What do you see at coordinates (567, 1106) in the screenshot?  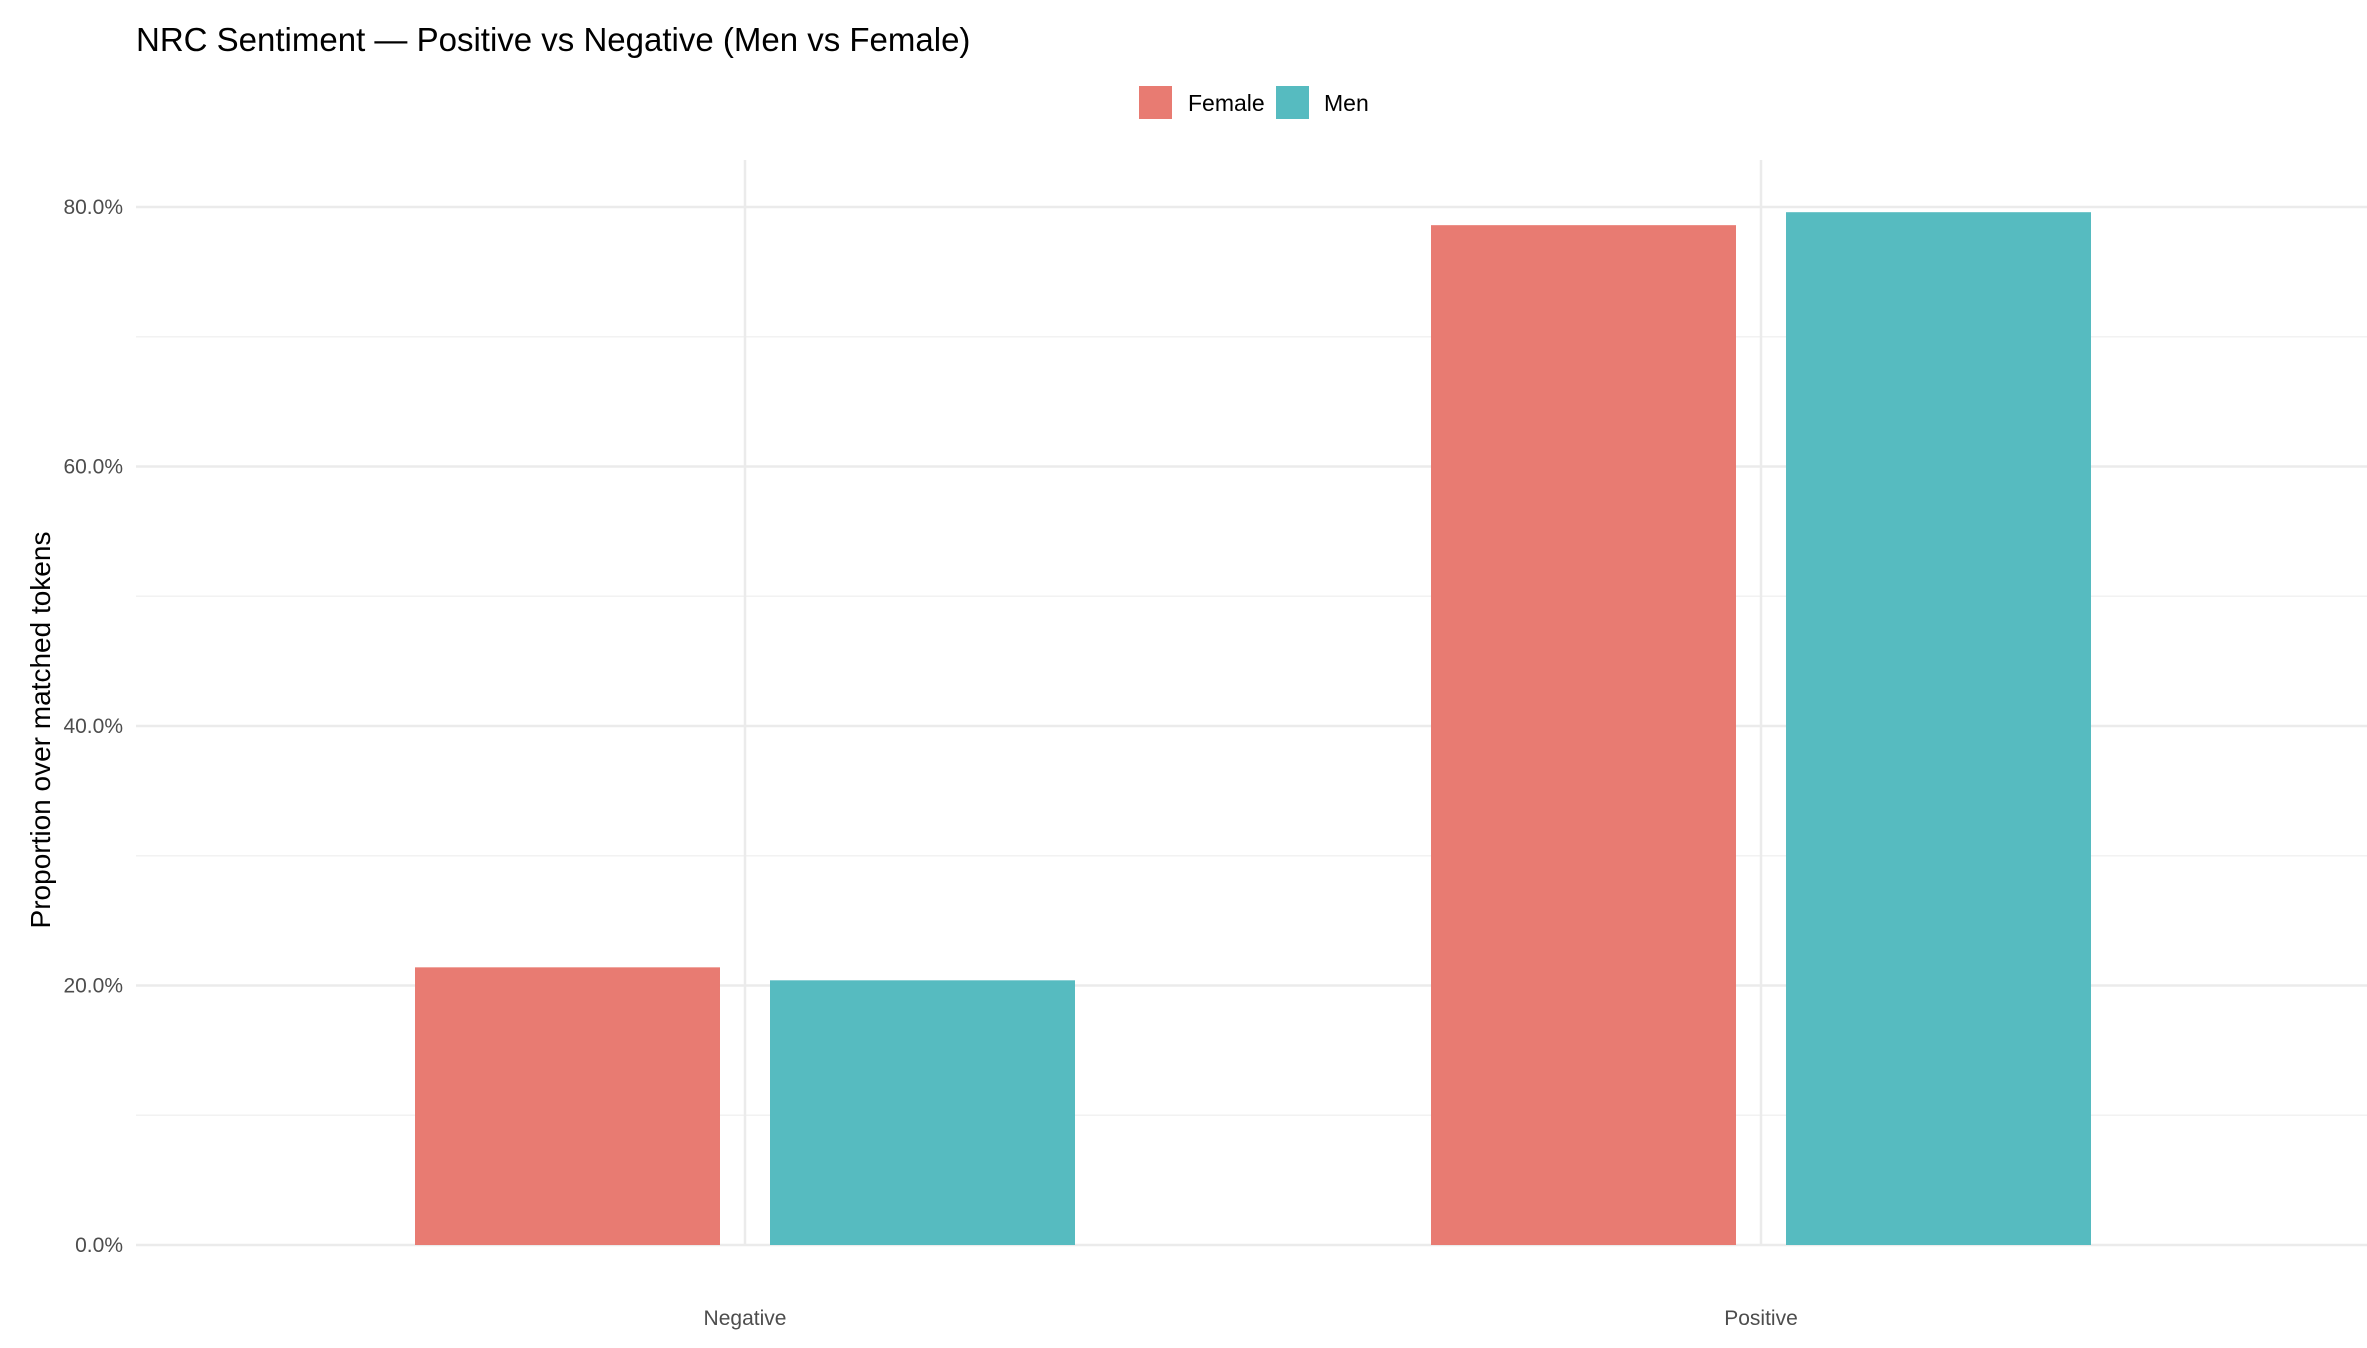 I see `bar-female-negative` at bounding box center [567, 1106].